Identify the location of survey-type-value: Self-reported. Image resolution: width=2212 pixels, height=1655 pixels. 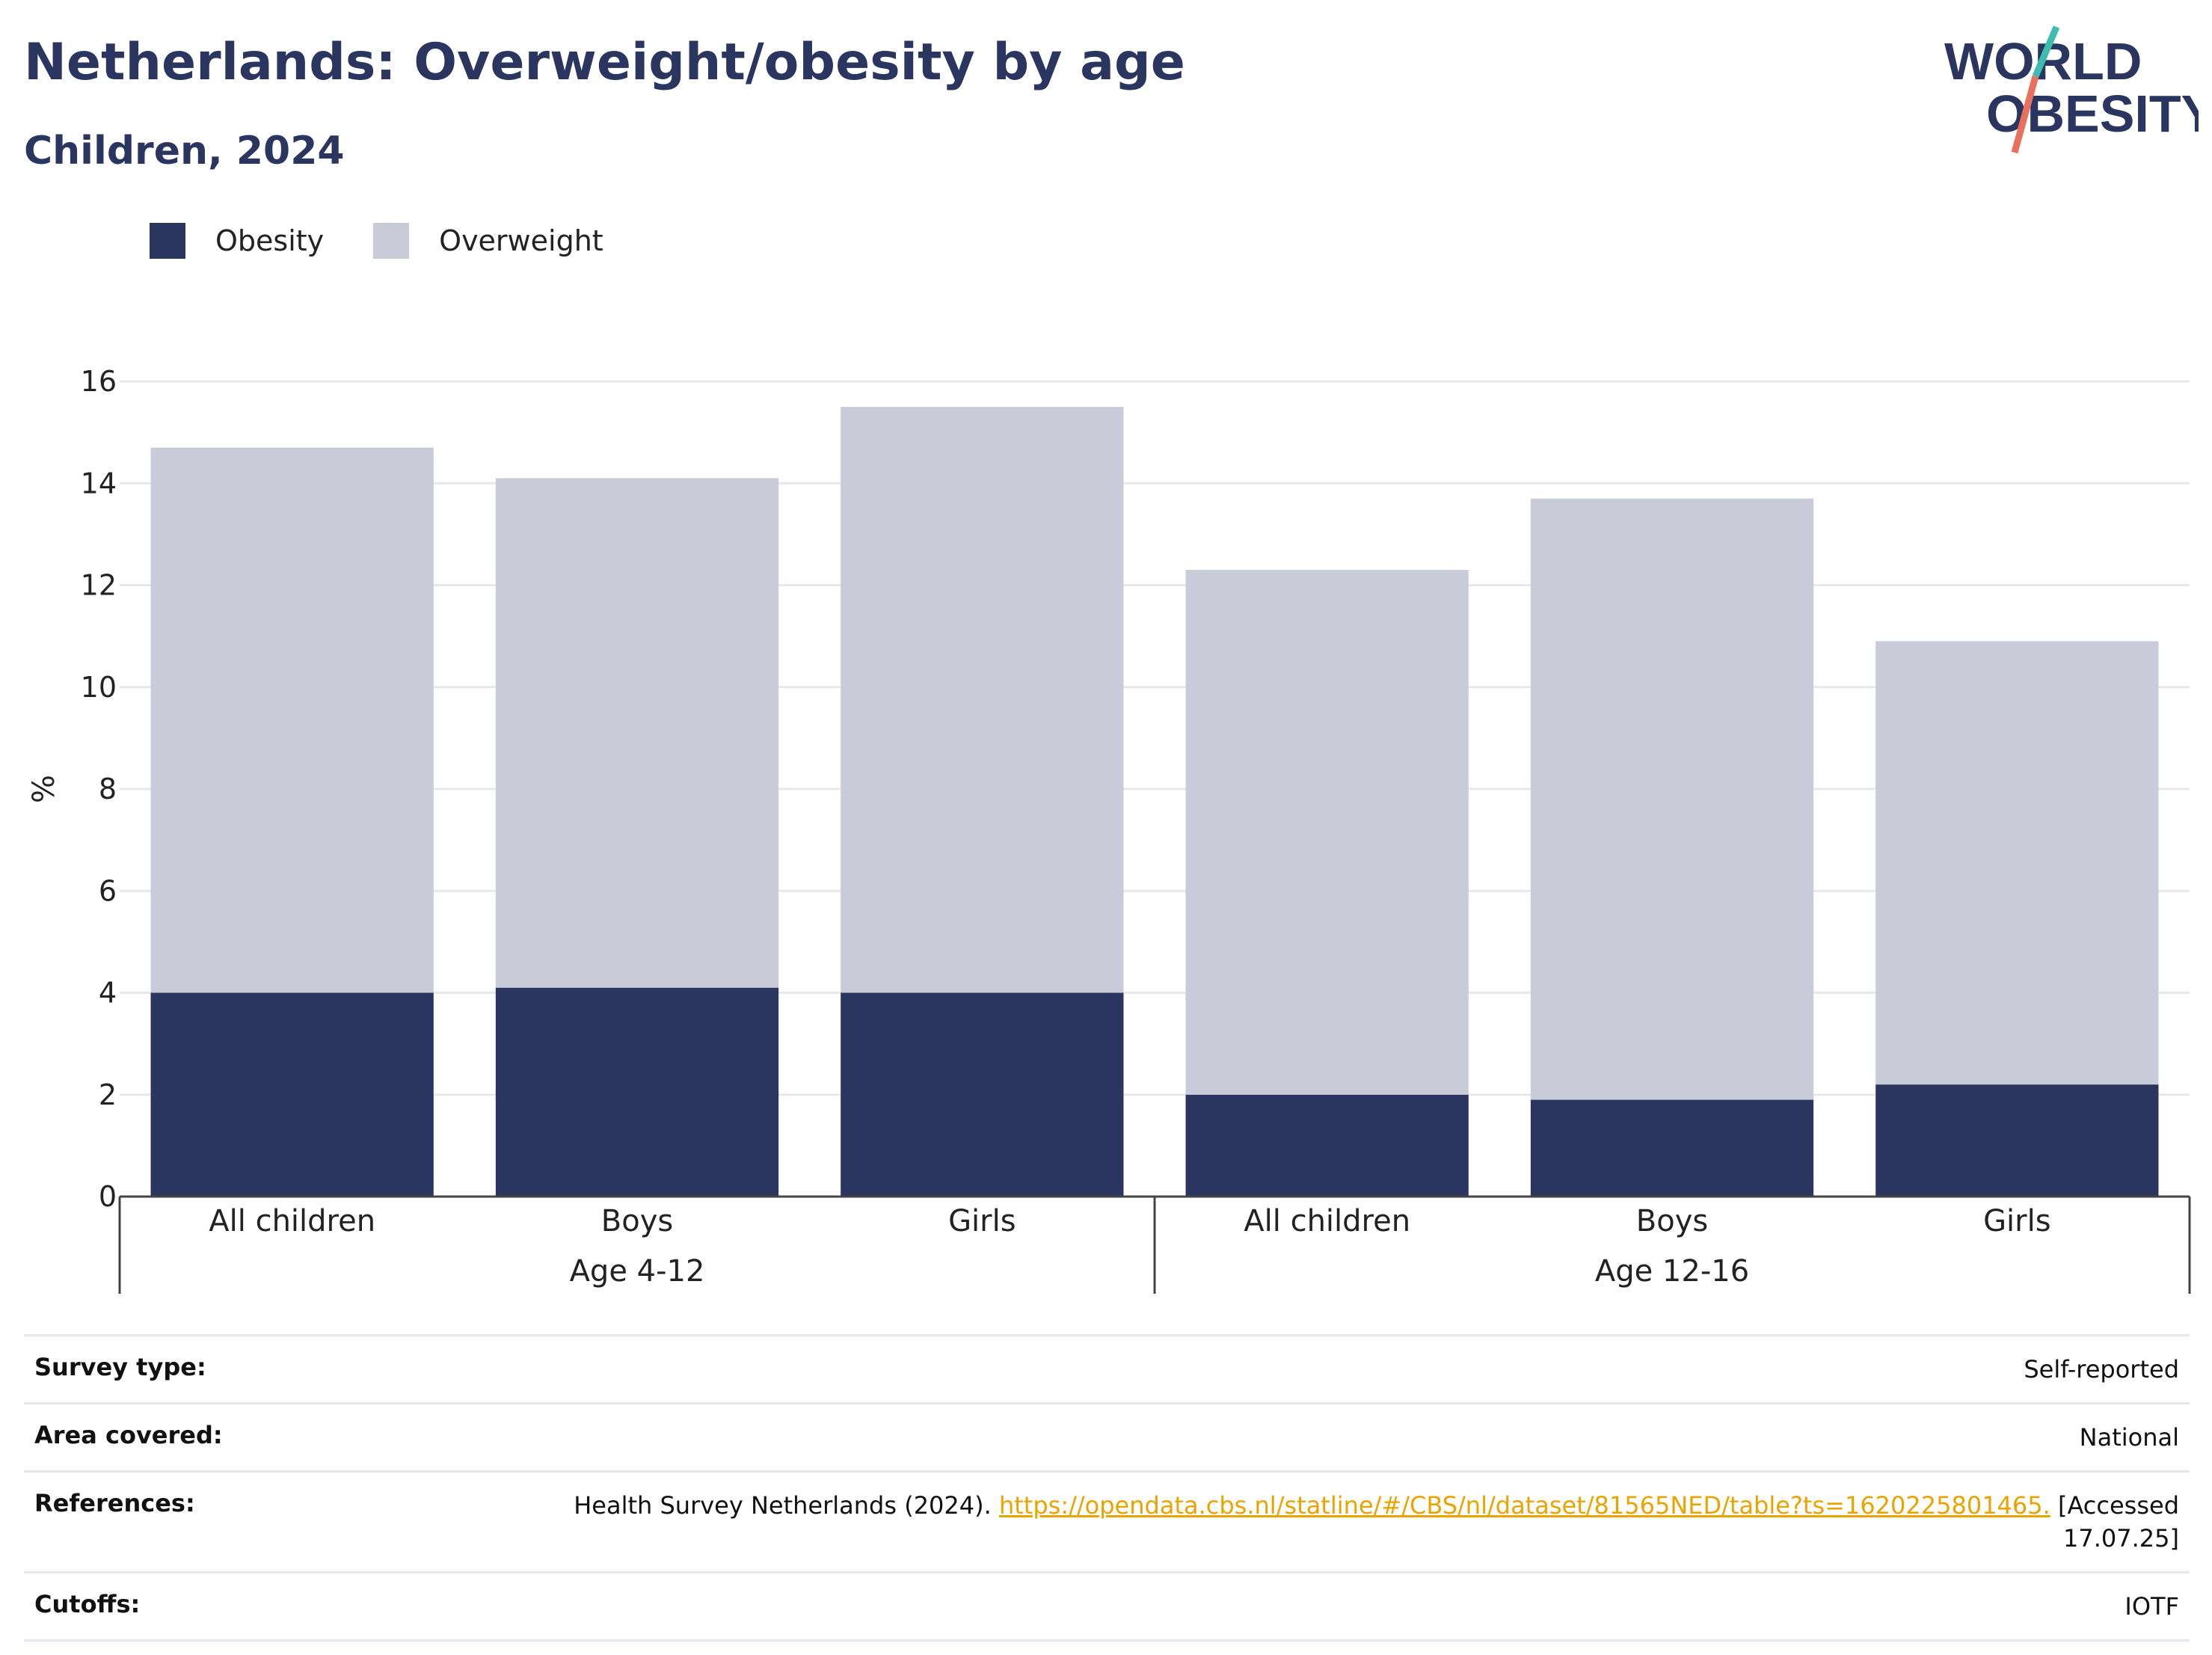
(2101, 1369).